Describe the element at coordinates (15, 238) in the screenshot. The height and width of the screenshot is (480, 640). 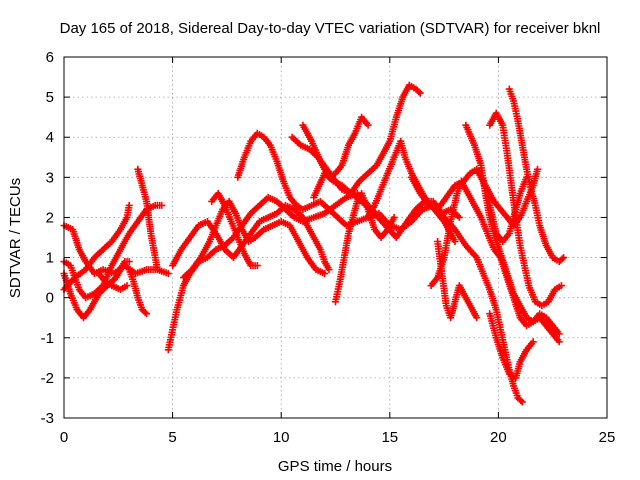
I see `y-axis-label: SDTVAR / TECUs` at that location.